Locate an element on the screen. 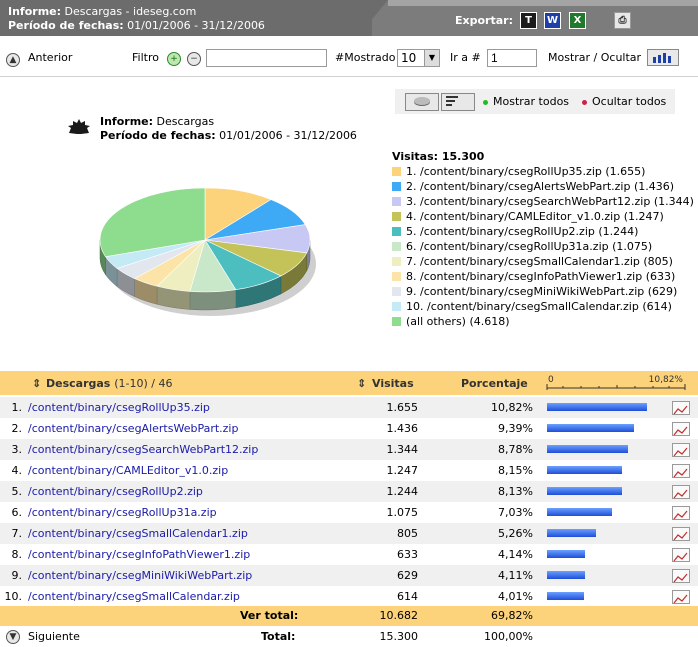  row-index: 6. is located at coordinates (17, 512).